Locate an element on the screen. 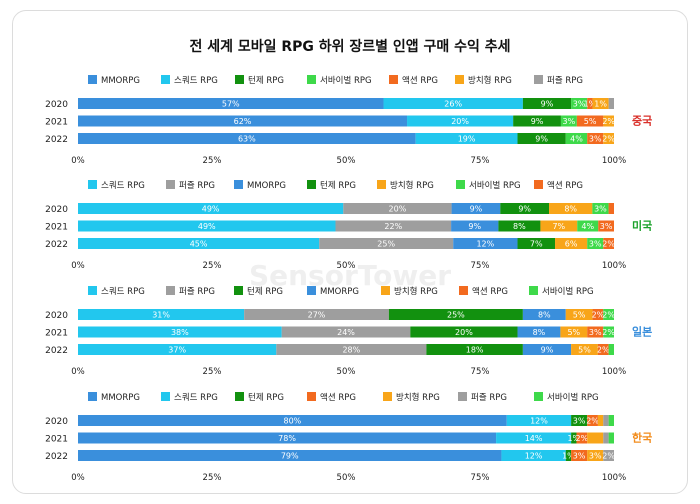 The height and width of the screenshot is (504, 700). data-label: 20% is located at coordinates (398, 209).